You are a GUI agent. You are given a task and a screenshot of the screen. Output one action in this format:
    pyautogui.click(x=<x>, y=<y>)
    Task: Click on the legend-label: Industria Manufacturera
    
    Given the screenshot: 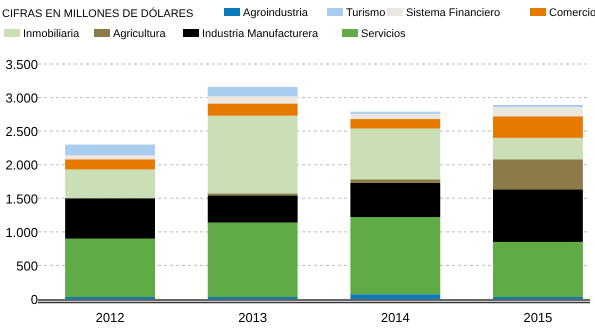 What is the action you would take?
    pyautogui.click(x=261, y=34)
    